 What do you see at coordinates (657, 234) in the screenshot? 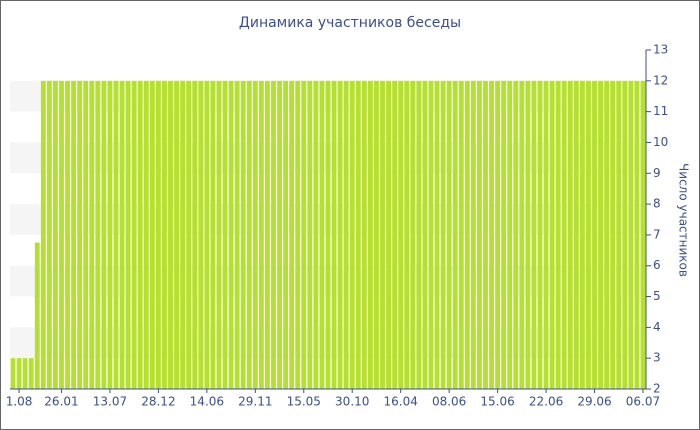
I see `y-tick-label: 7` at bounding box center [657, 234].